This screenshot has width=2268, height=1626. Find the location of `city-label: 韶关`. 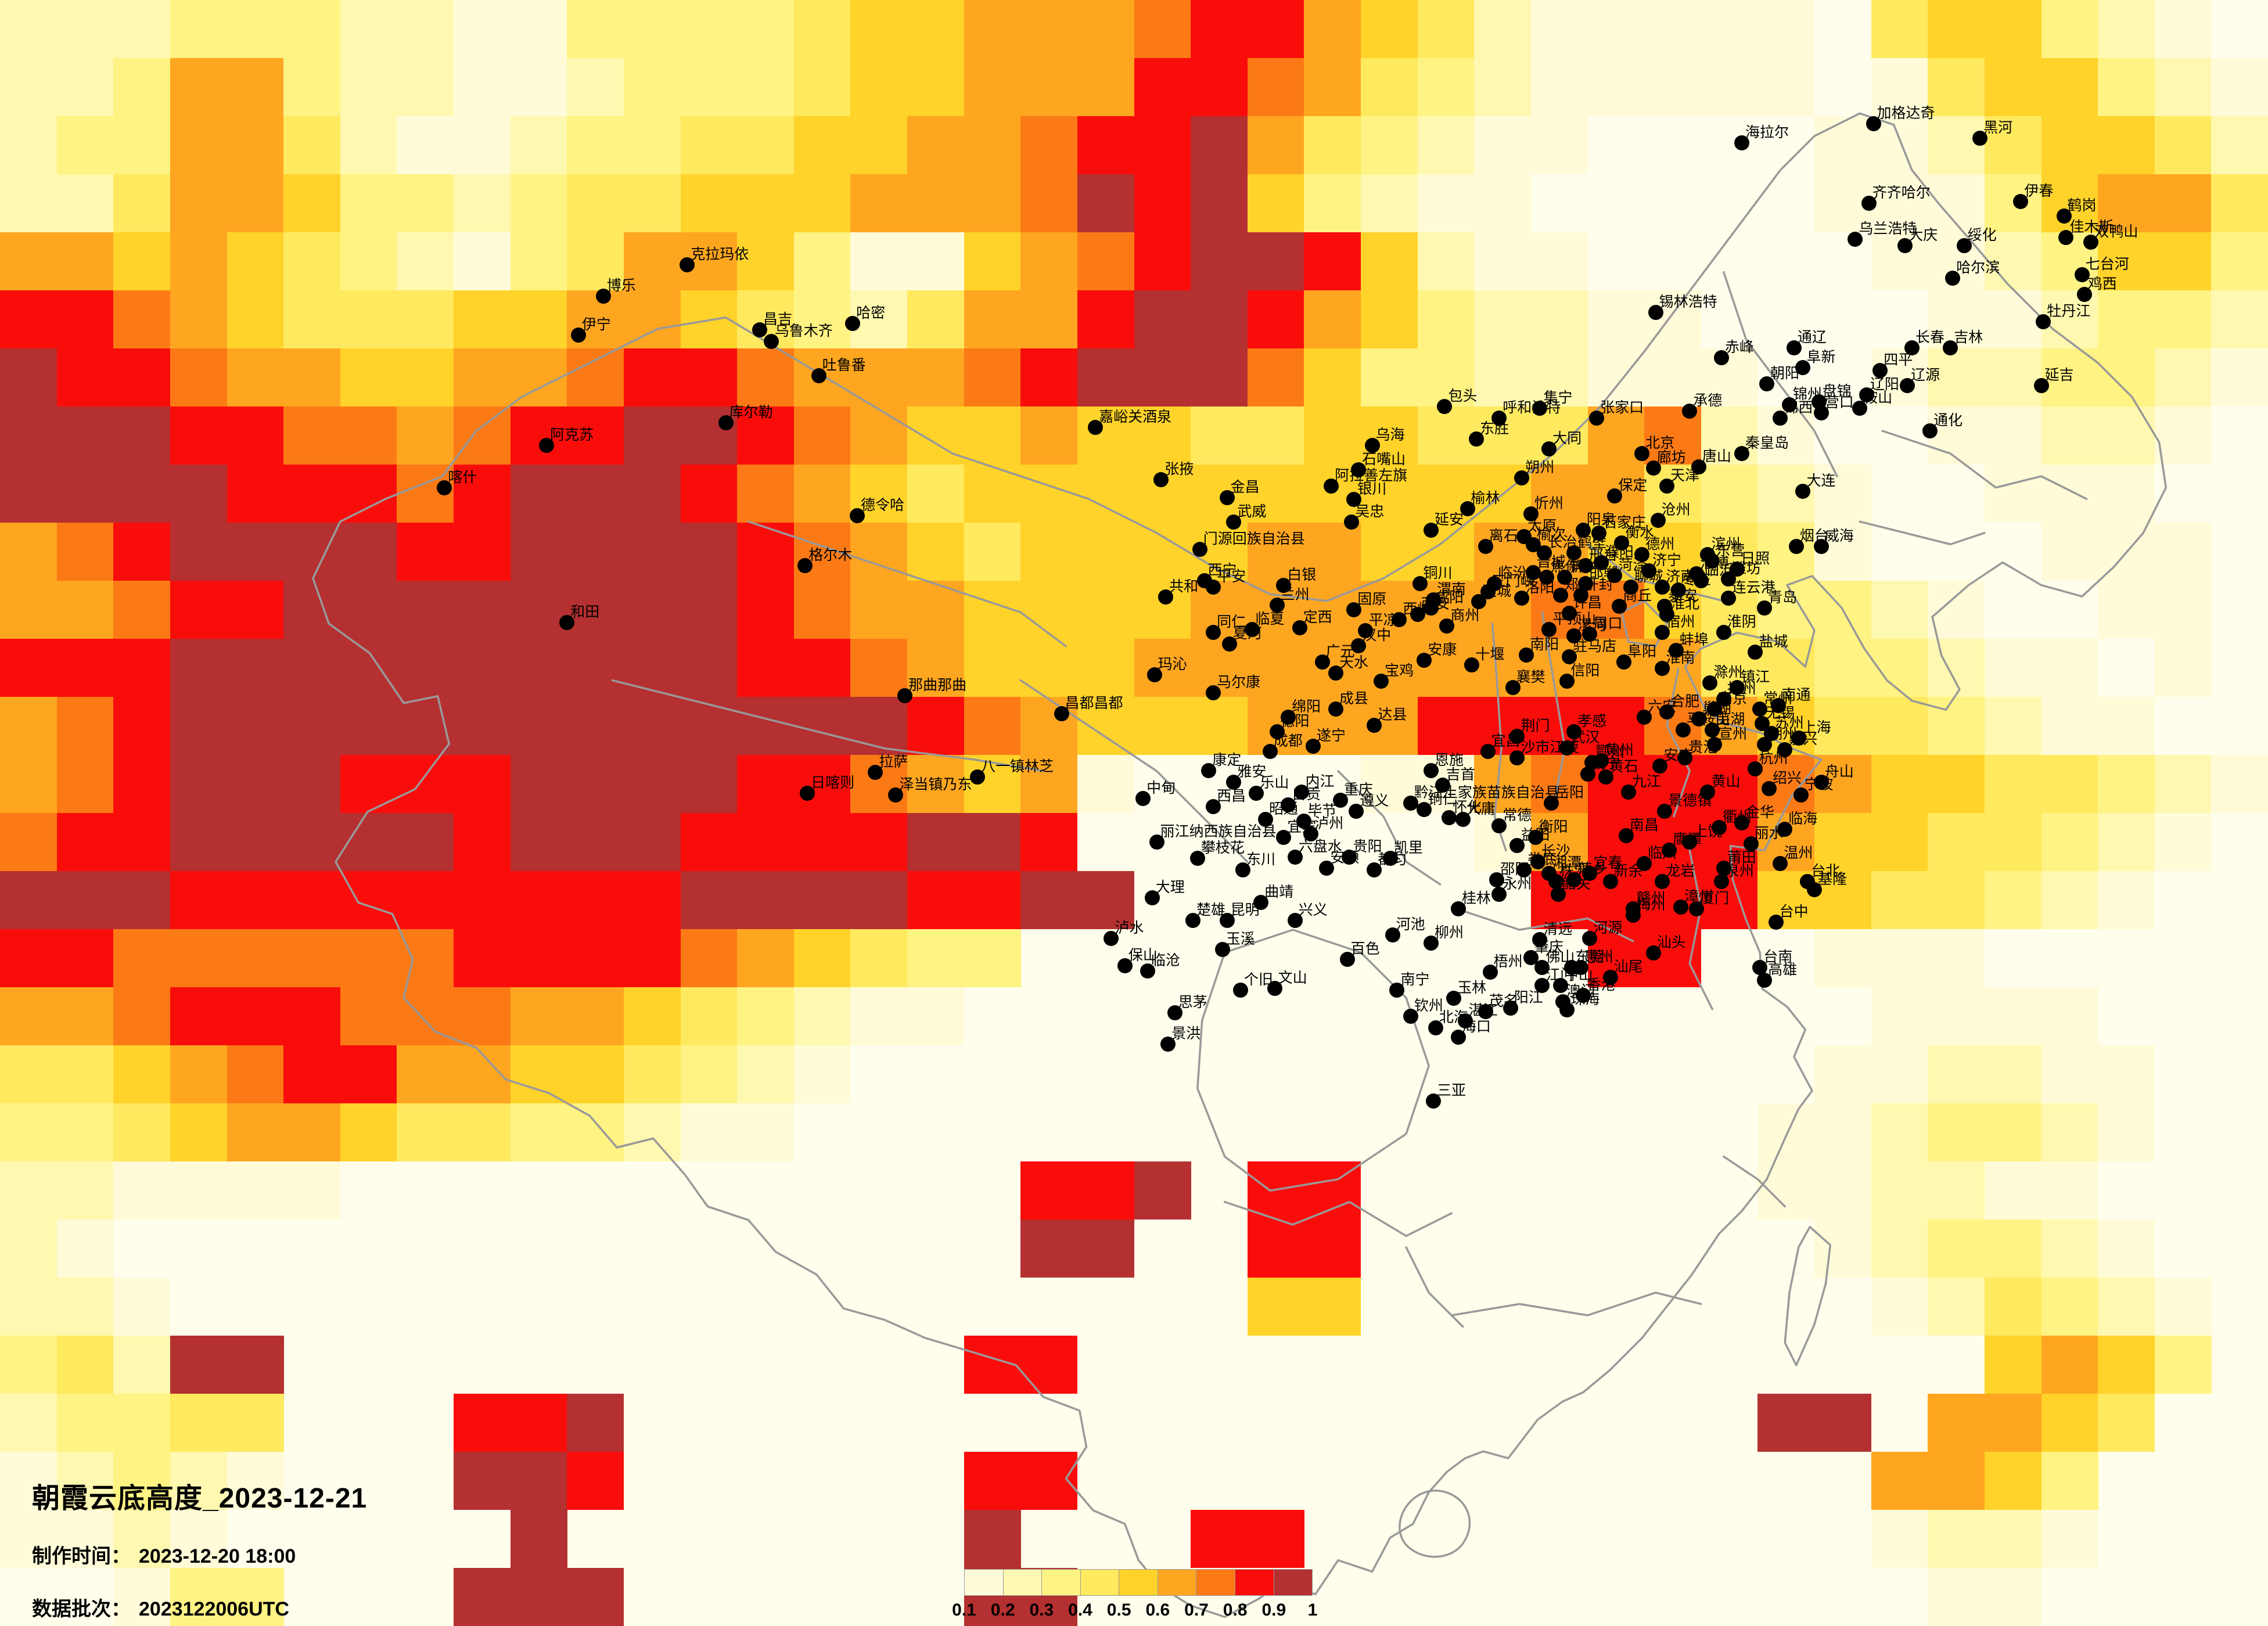

city-label: 韶关 is located at coordinates (1576, 884).